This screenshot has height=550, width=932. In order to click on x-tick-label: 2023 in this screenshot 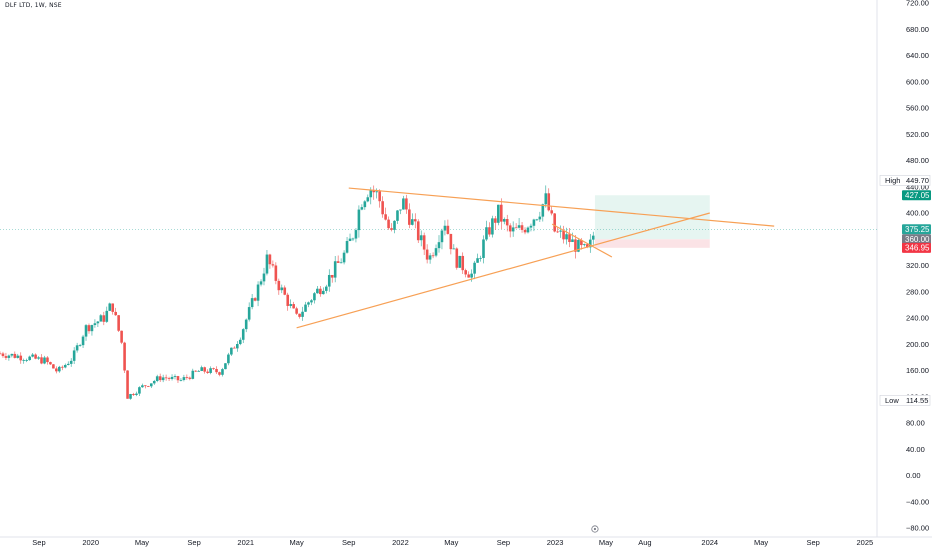, I will do `click(555, 542)`.